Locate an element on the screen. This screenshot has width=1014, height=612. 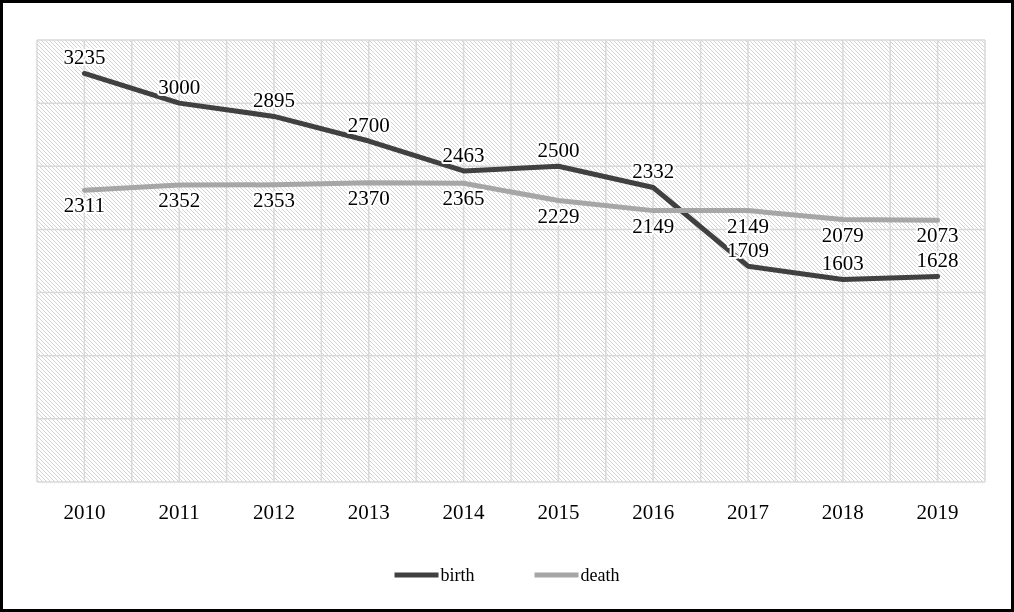
data-label: 2332 is located at coordinates (653, 171).